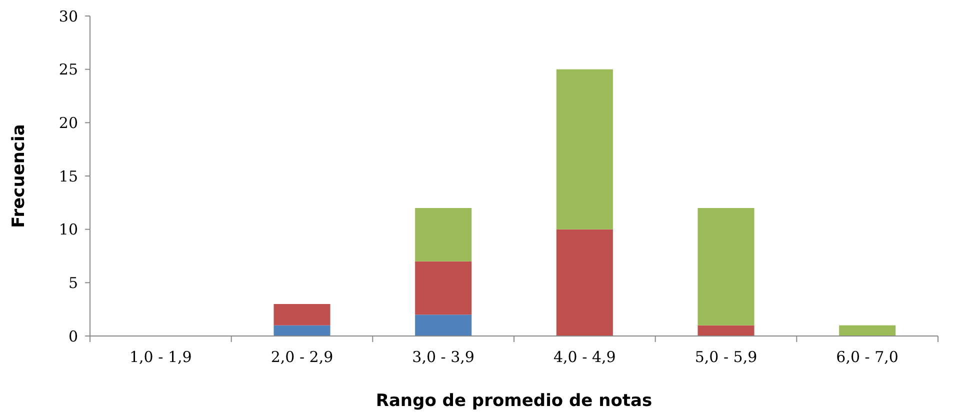 Image resolution: width=954 pixels, height=416 pixels. What do you see at coordinates (68, 123) in the screenshot?
I see `y-tick-label: 20` at bounding box center [68, 123].